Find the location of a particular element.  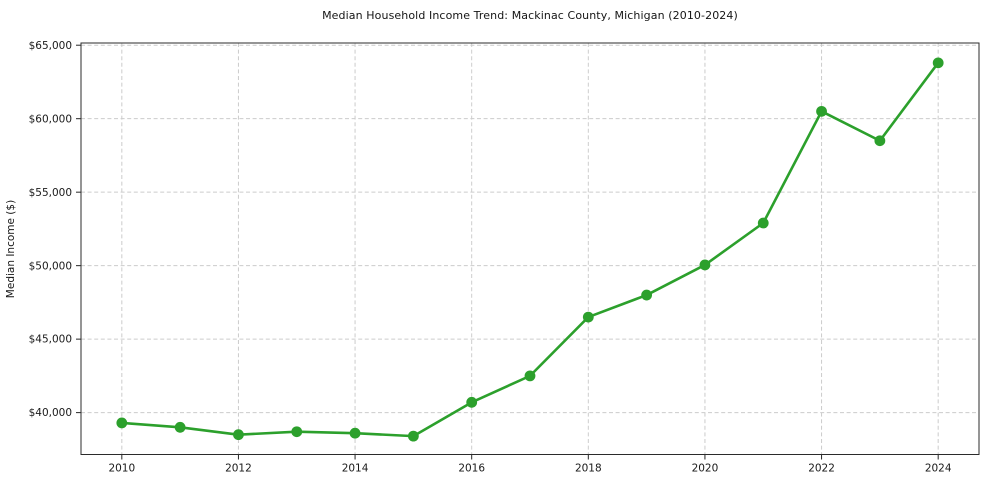

y-tick-label: $50,000 is located at coordinates (50, 266).